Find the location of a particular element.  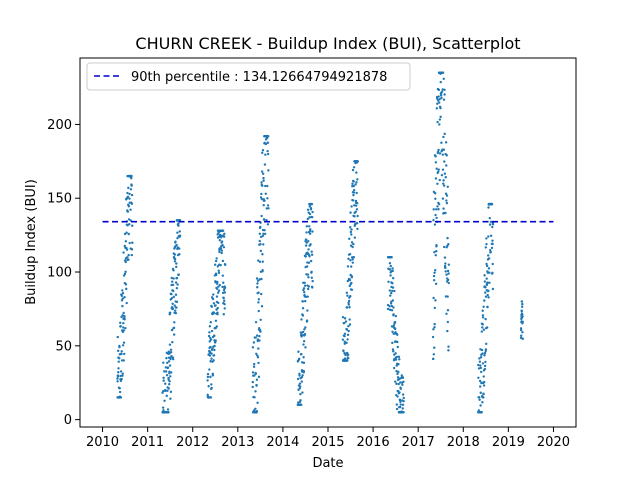

x-tick-label: 2010 is located at coordinates (102, 442).